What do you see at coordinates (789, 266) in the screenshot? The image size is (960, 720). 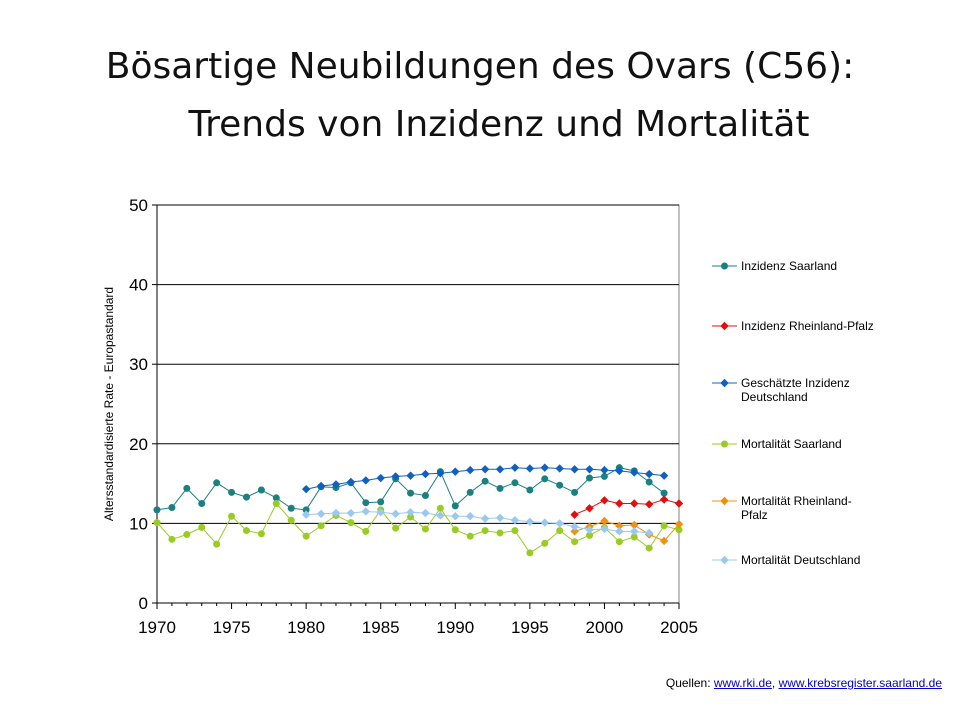 I see `legend-label: Inzidenz Saarland` at bounding box center [789, 266].